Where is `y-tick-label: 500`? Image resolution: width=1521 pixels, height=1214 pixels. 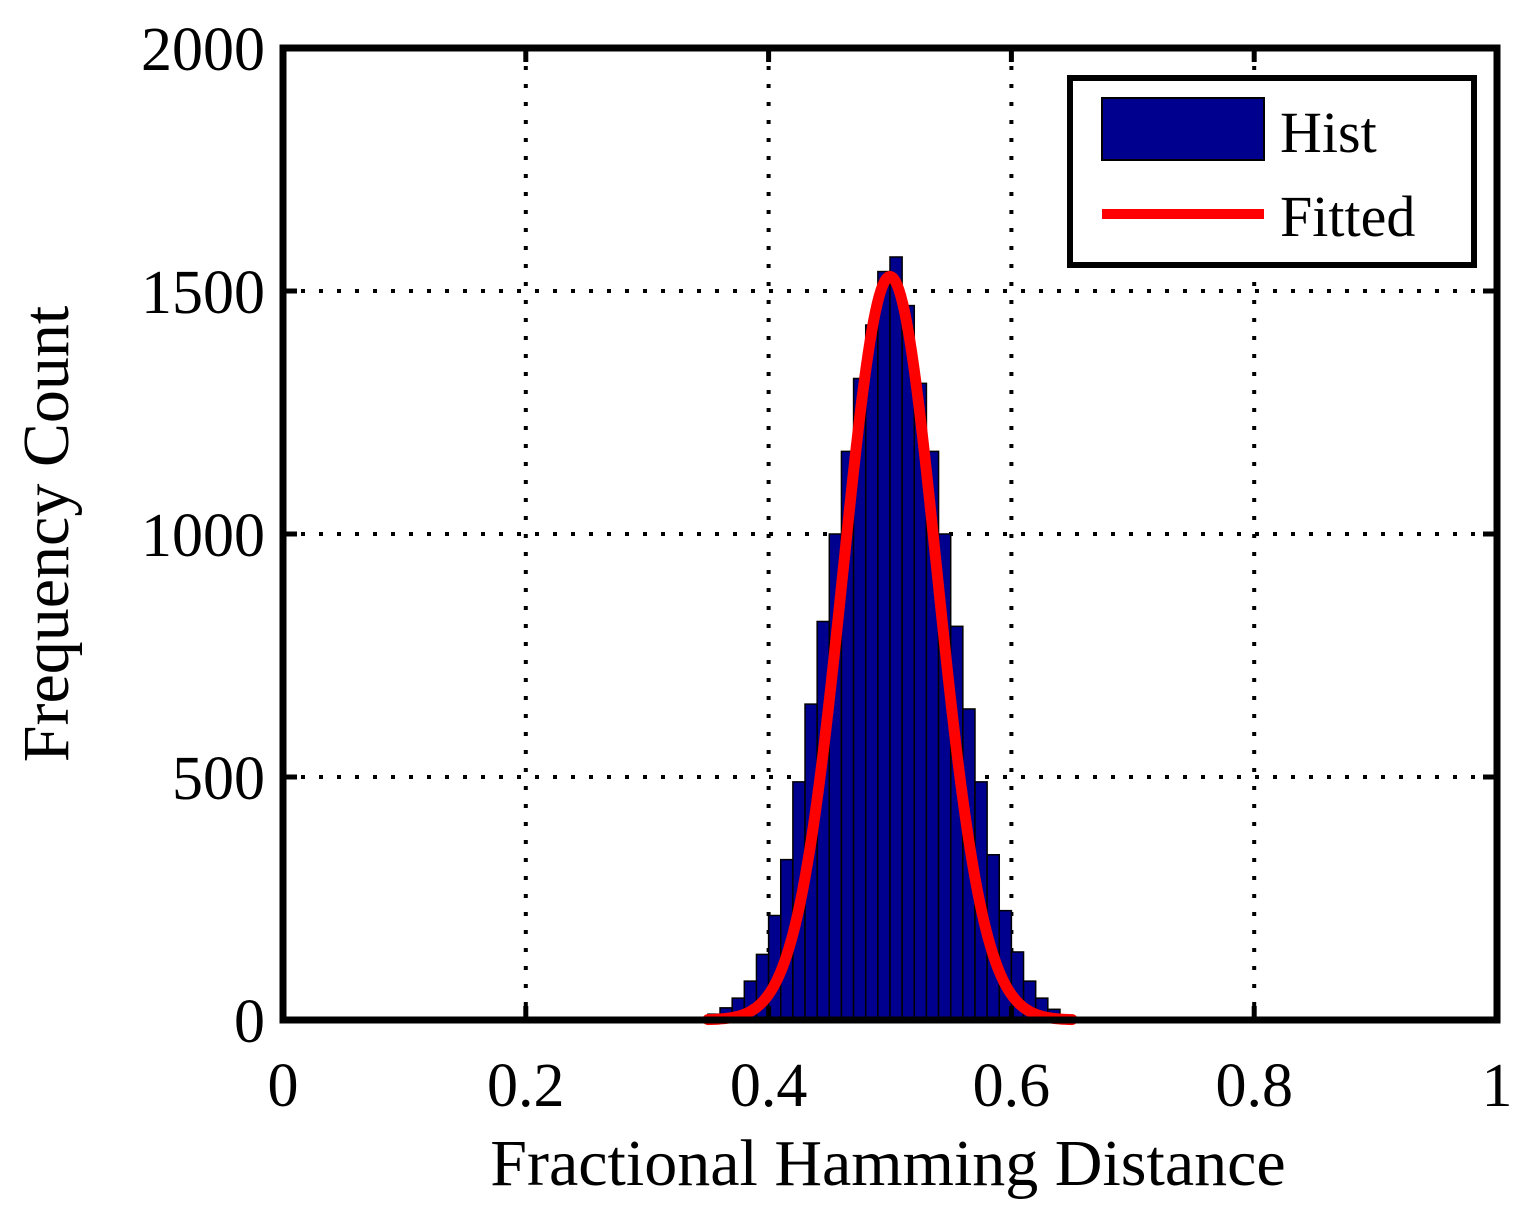
y-tick-label: 500 is located at coordinates (218, 779).